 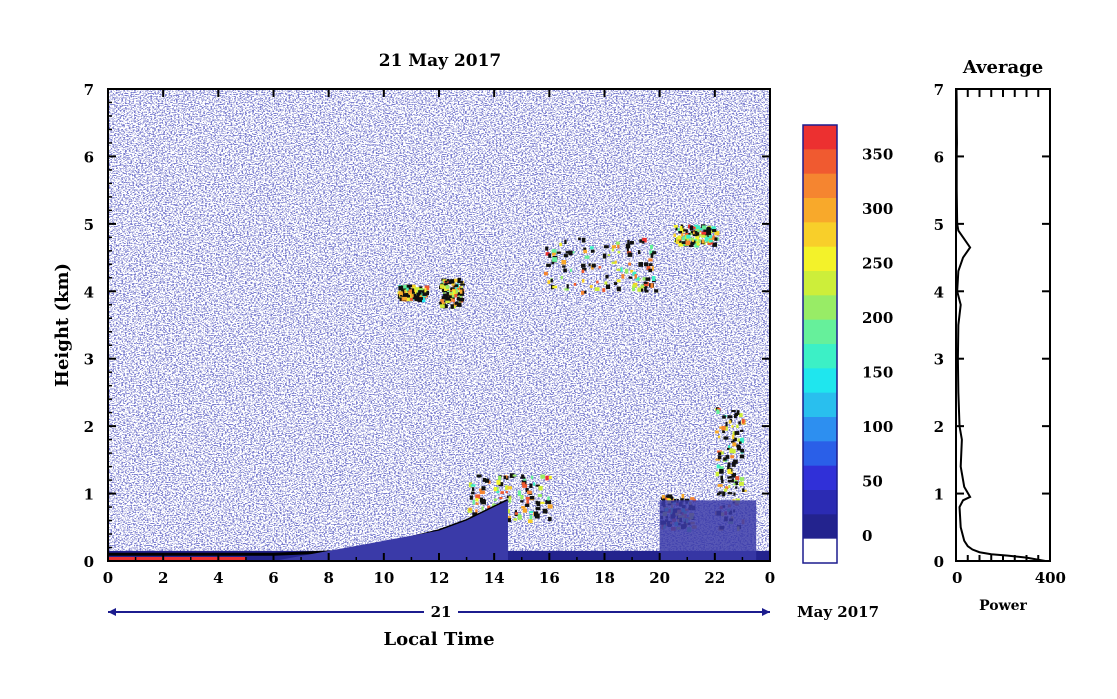 What do you see at coordinates (494, 578) in the screenshot?
I see `x-tick-label: 14` at bounding box center [494, 578].